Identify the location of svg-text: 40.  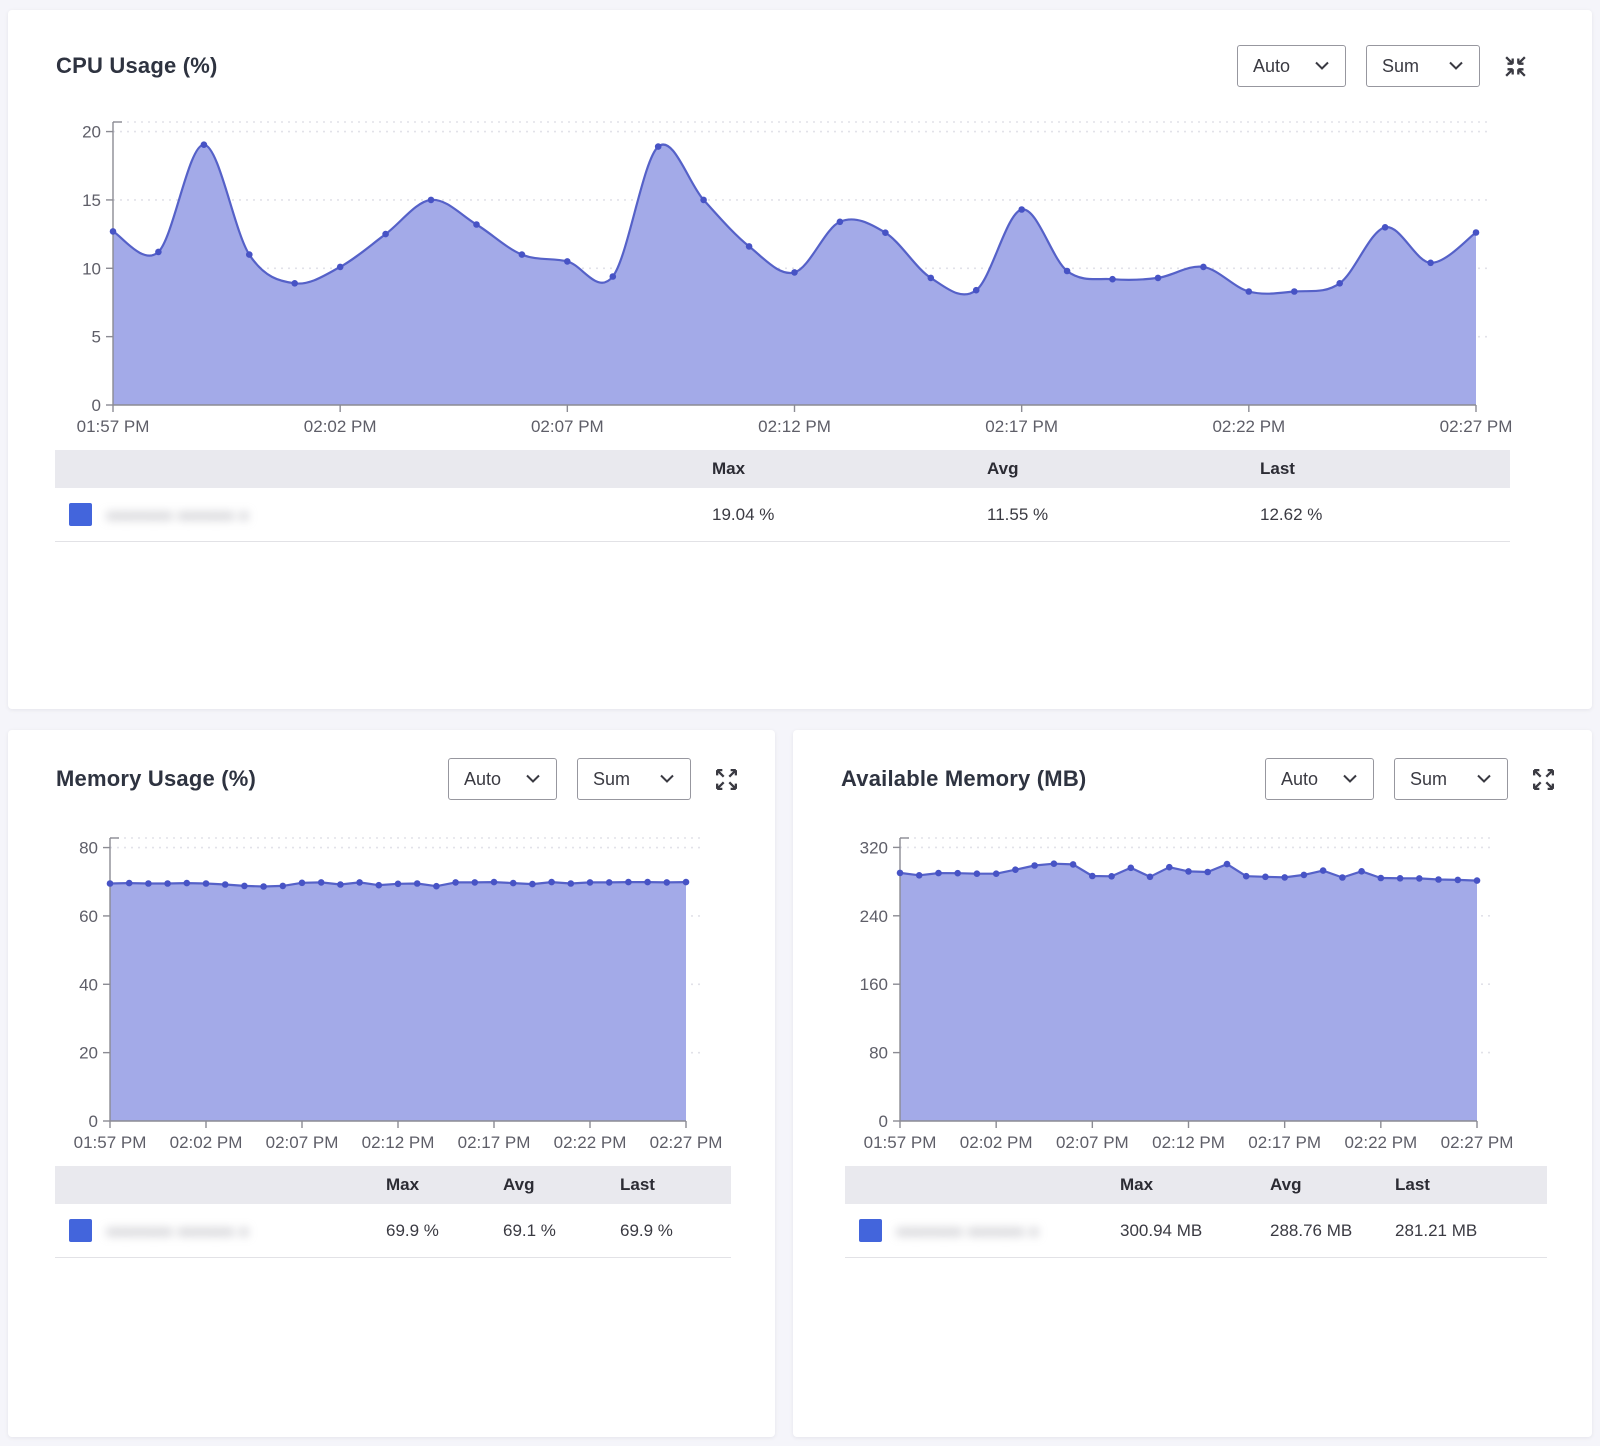
(88, 984).